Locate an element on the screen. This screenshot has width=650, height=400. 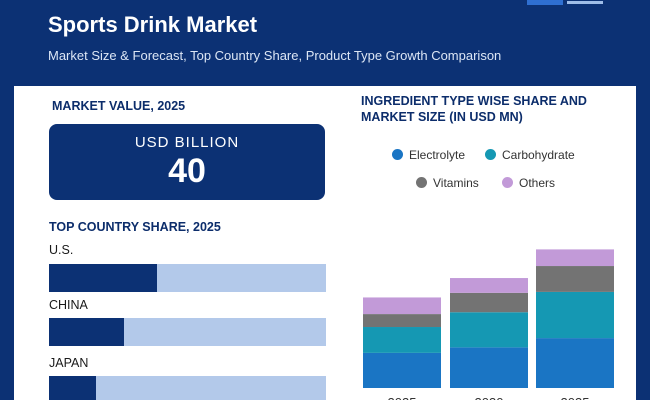
ingredient-heading-line1: INGREDIENT TYPE WISE SHARE AND is located at coordinates (474, 101).